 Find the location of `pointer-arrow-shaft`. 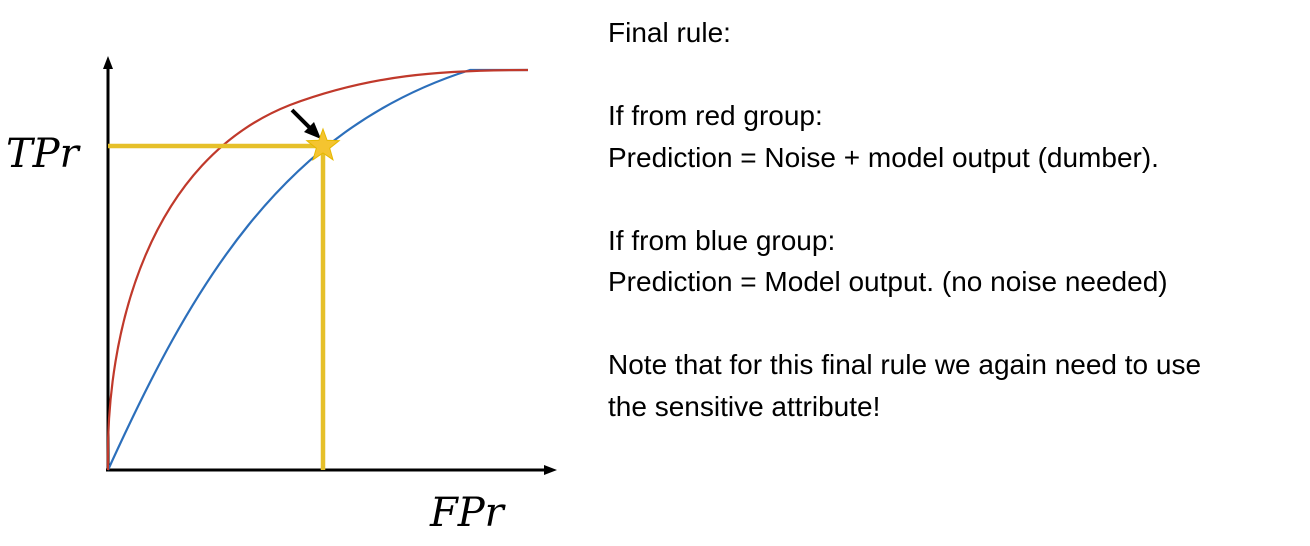

pointer-arrow-shaft is located at coordinates (302, 120).